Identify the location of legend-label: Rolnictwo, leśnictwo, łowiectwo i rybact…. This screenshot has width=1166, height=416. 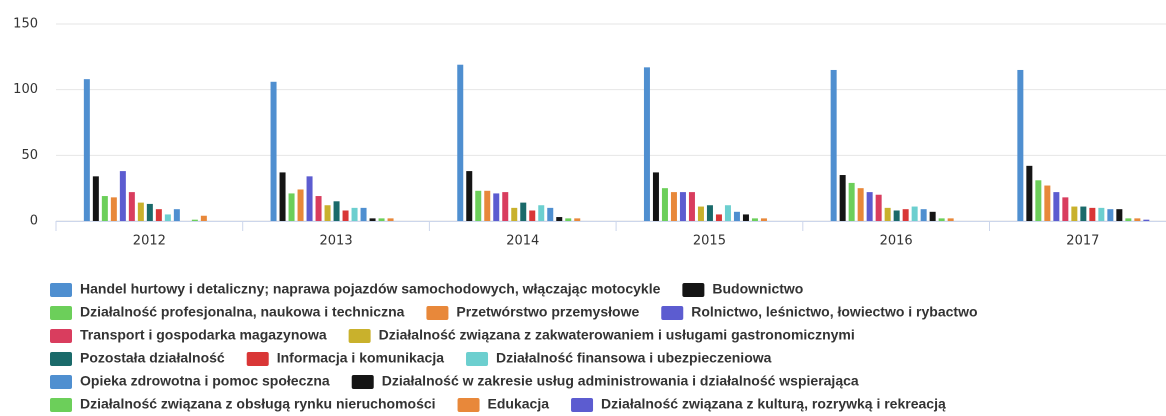
(834, 312).